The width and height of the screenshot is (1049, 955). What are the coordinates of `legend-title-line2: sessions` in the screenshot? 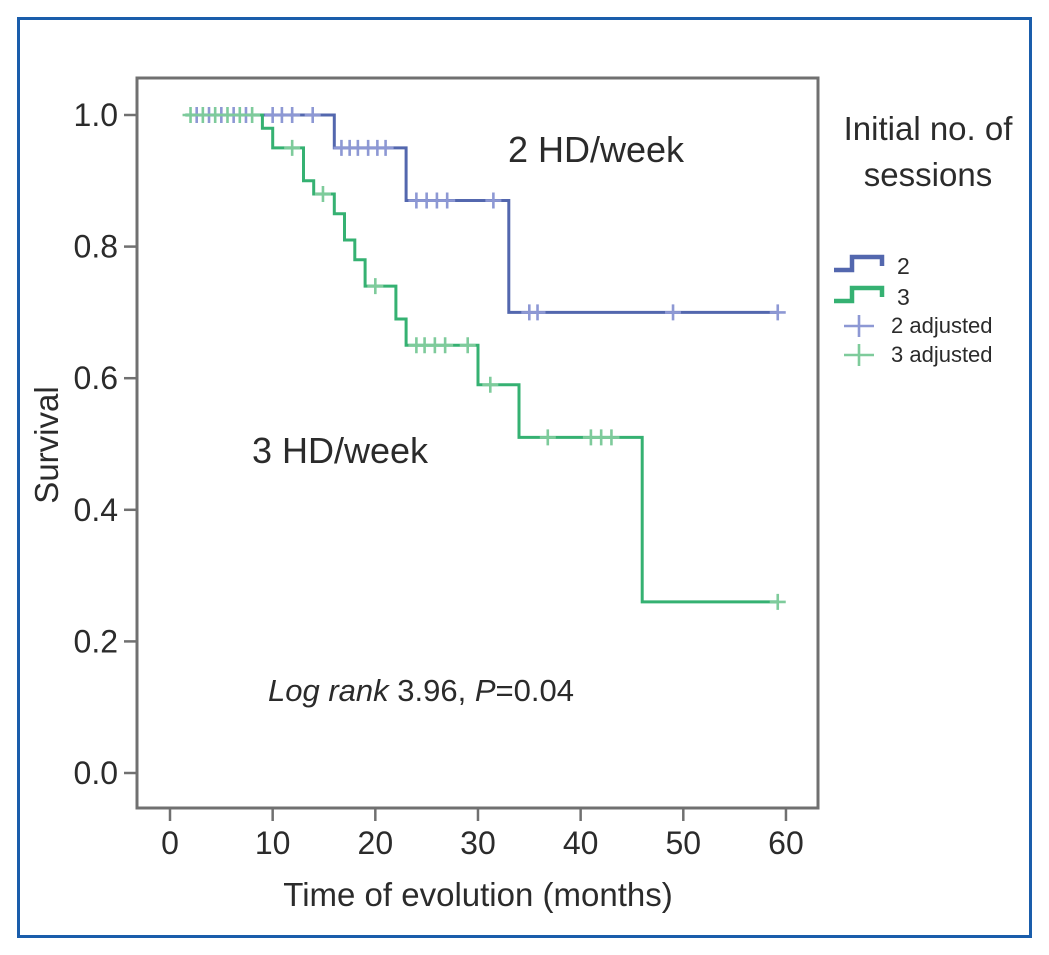 It's located at (928, 174).